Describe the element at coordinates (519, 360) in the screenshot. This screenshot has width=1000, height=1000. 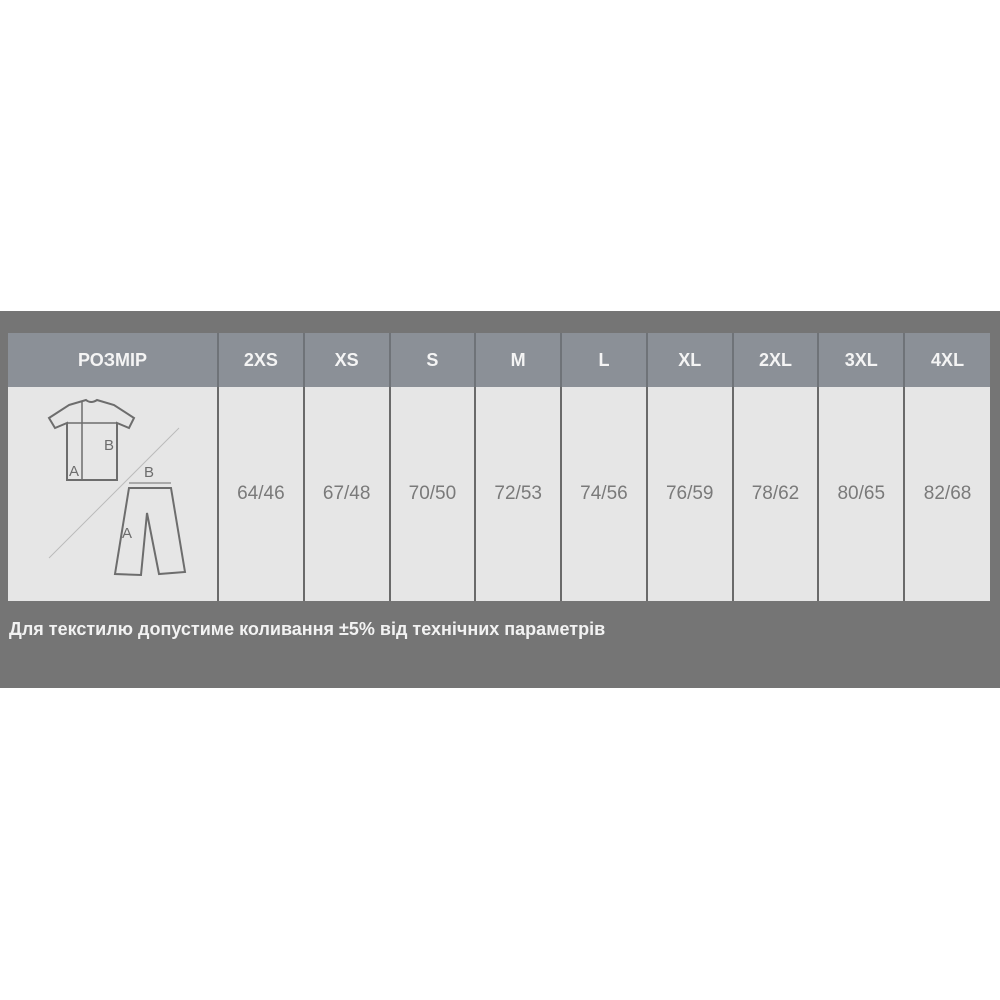
I see `size-col-header: M` at that location.